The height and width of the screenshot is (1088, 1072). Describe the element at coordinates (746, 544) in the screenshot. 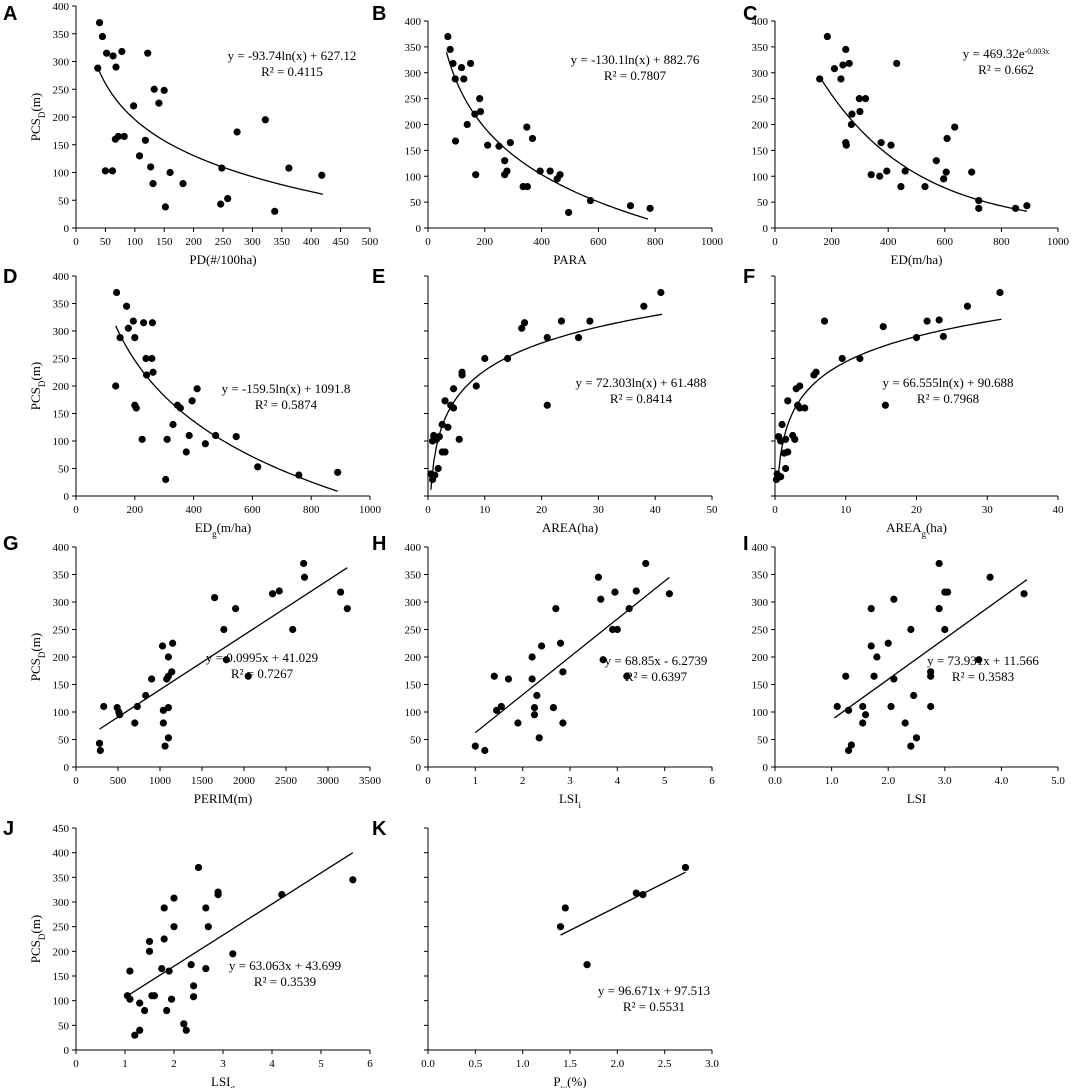

I see `panel-letter: I` at that location.